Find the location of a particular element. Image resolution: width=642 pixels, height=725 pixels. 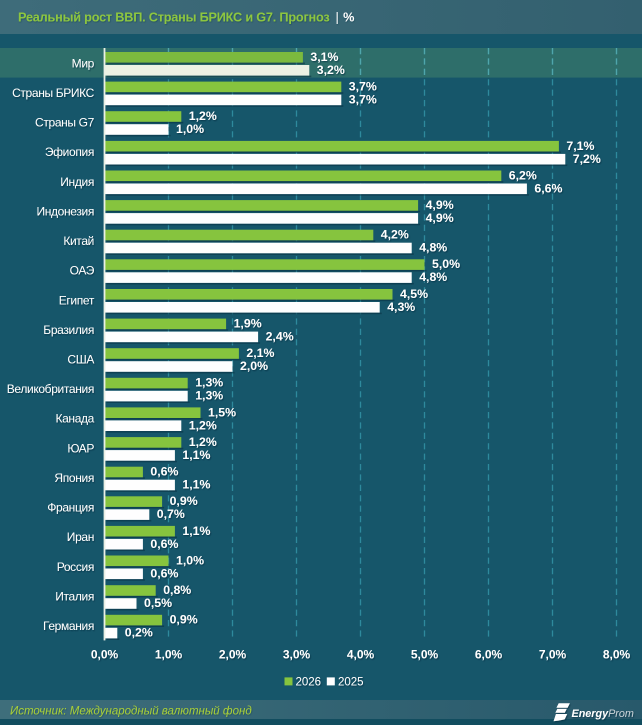

svg-text: Китай is located at coordinates (78, 241).